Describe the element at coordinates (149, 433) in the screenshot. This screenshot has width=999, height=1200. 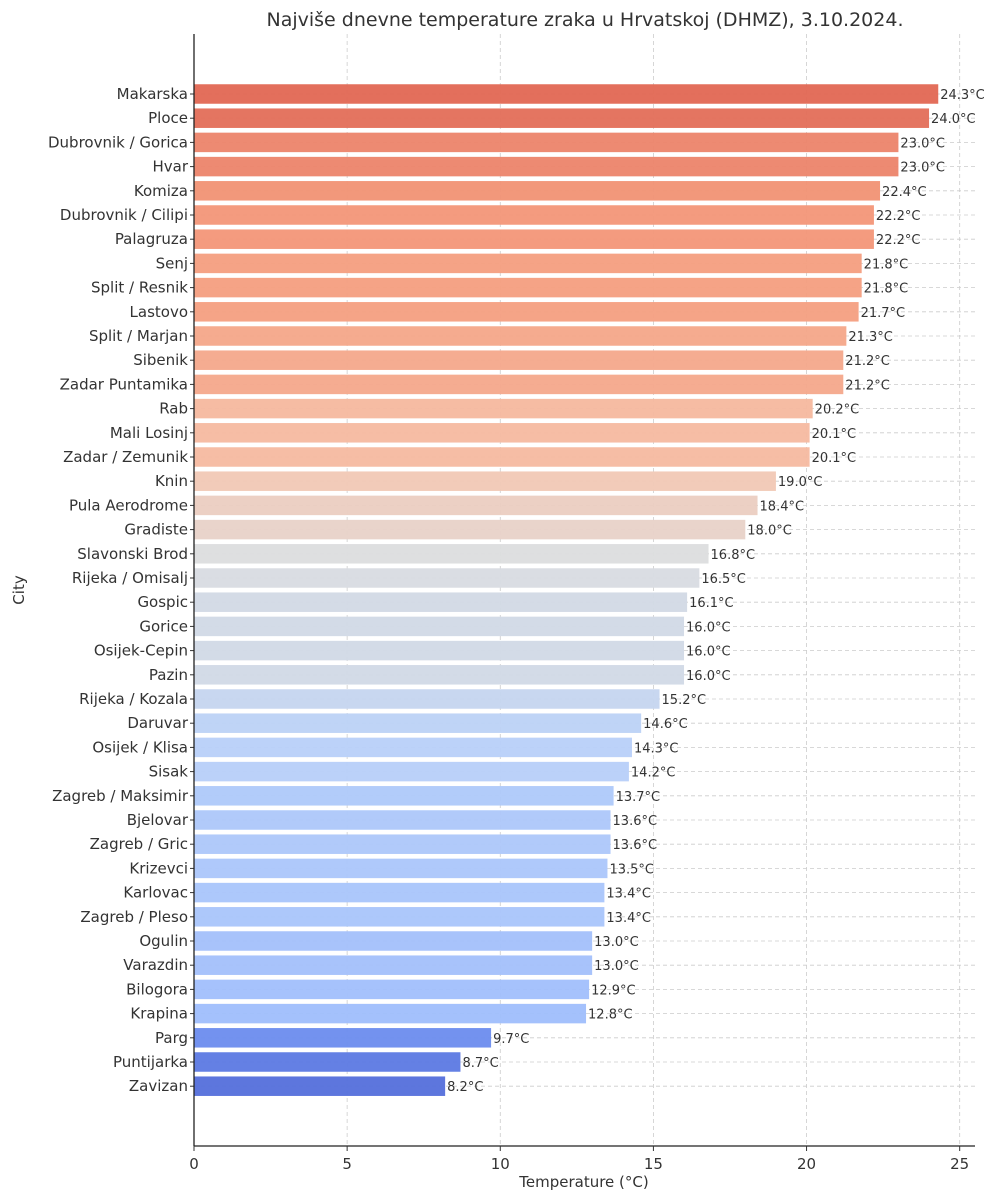
I see `category-label: Mali Losinj` at that location.